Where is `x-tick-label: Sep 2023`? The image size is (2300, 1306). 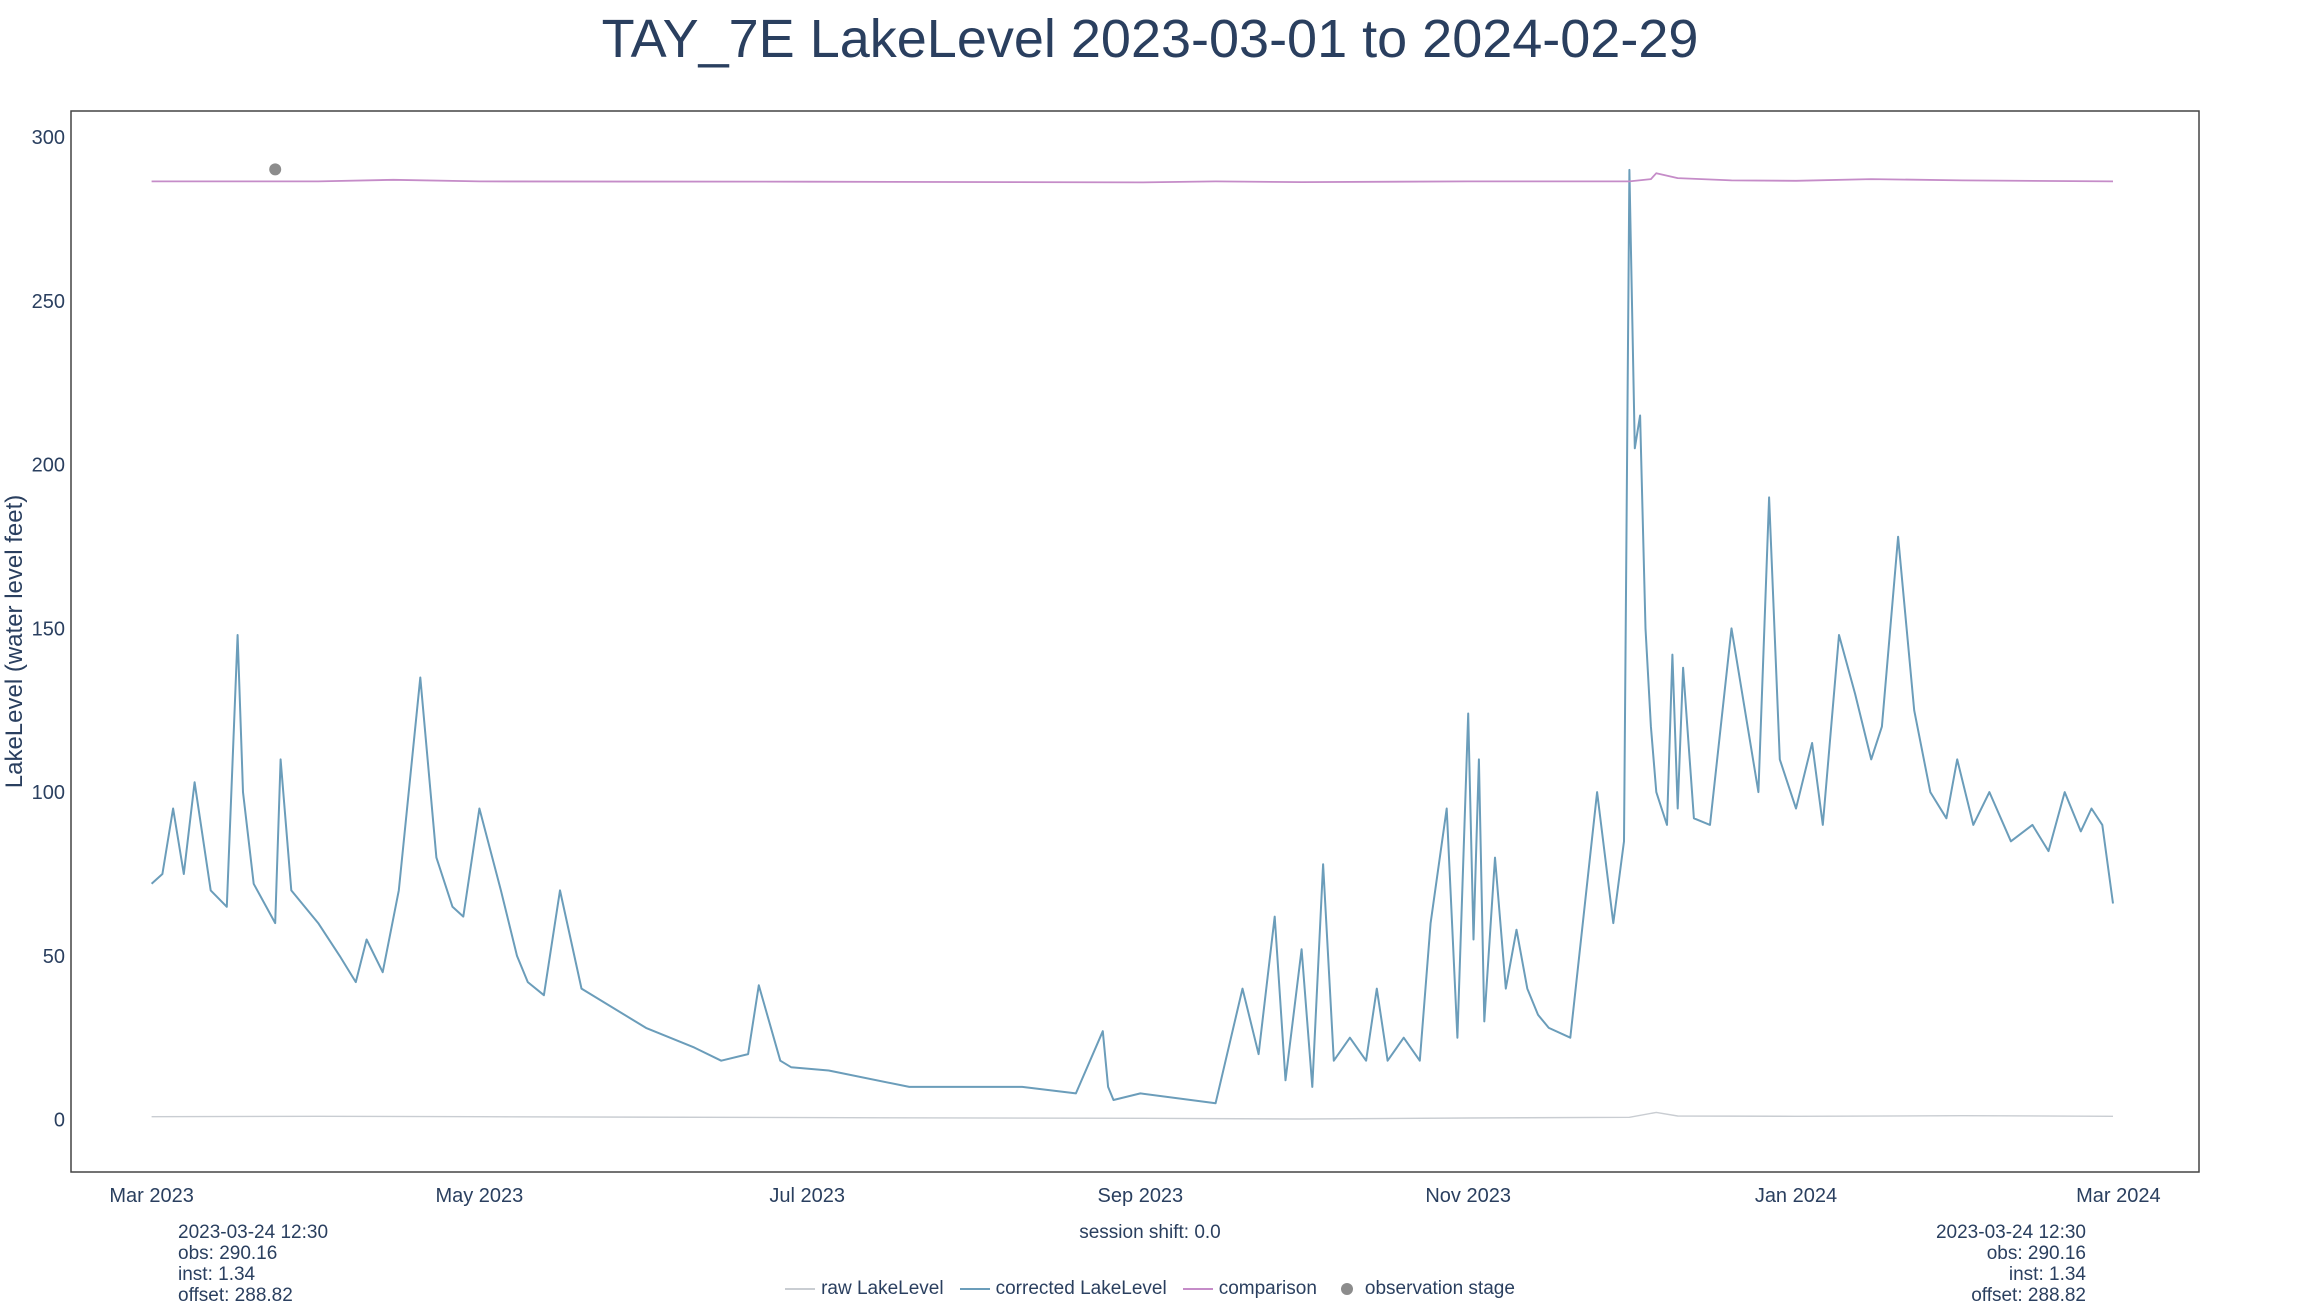 x-tick-label: Sep 2023 is located at coordinates (1141, 1196).